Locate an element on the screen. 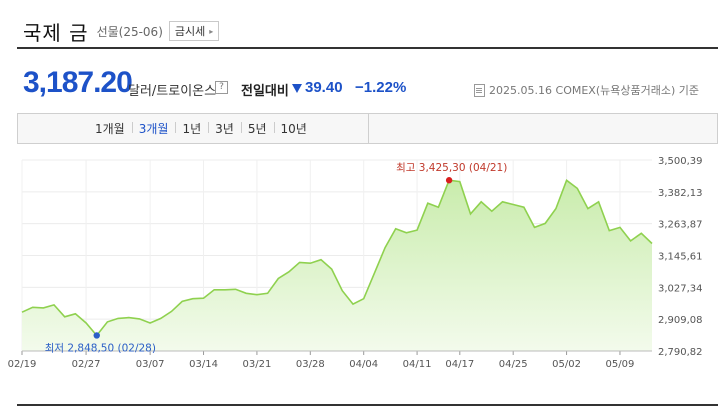  date-info-text: 2025.05.16 COMEX(뉴욕상품거래소) 기준 is located at coordinates (594, 90).